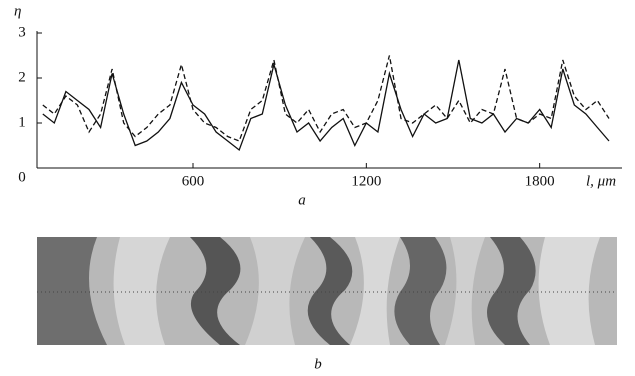 The height and width of the screenshot is (376, 635). I want to click on image-caption: b, so click(318, 364).